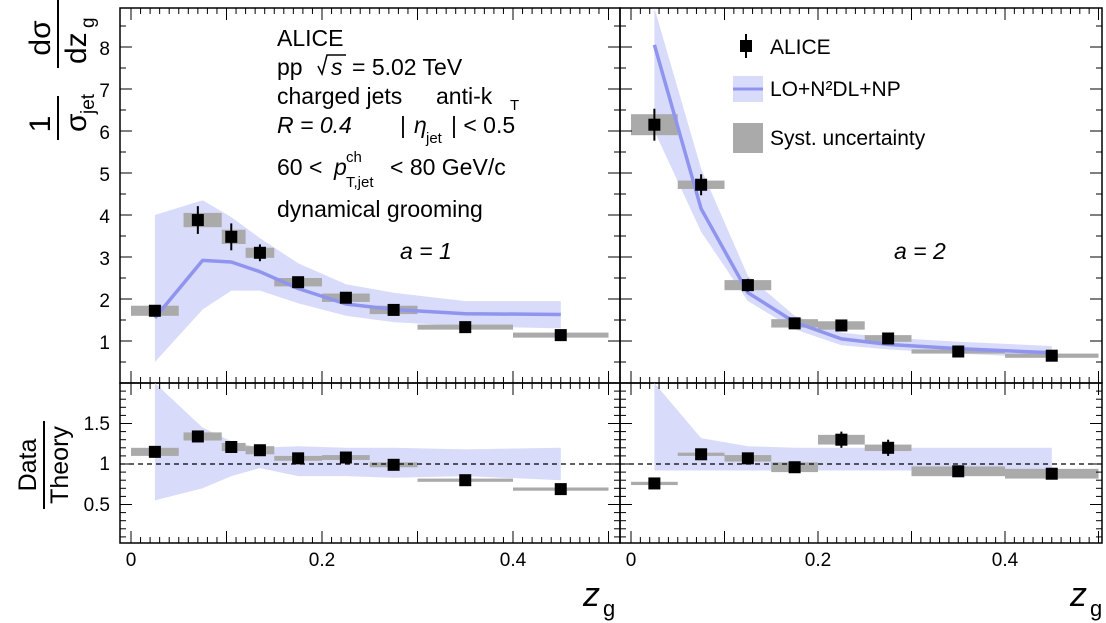 The image size is (1106, 623). I want to click on x-tick-label-left-02: 0.2, so click(322, 560).